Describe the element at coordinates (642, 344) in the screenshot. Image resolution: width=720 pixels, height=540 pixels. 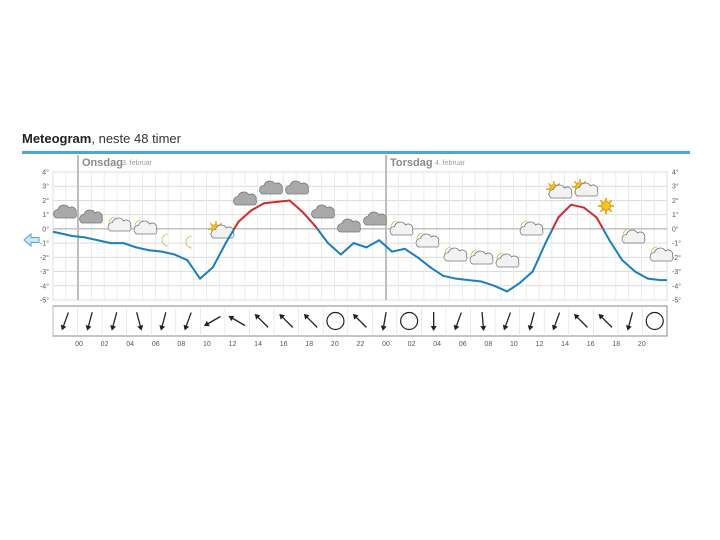
I see `x-tick-label: 20` at that location.